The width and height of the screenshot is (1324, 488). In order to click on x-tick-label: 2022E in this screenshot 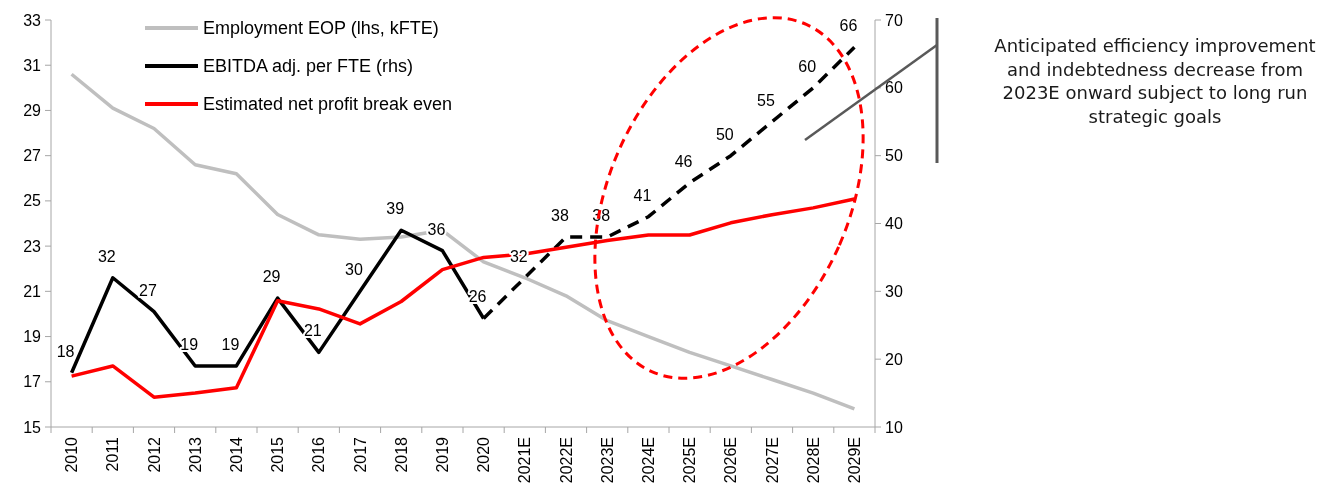, I will do `click(566, 460)`.